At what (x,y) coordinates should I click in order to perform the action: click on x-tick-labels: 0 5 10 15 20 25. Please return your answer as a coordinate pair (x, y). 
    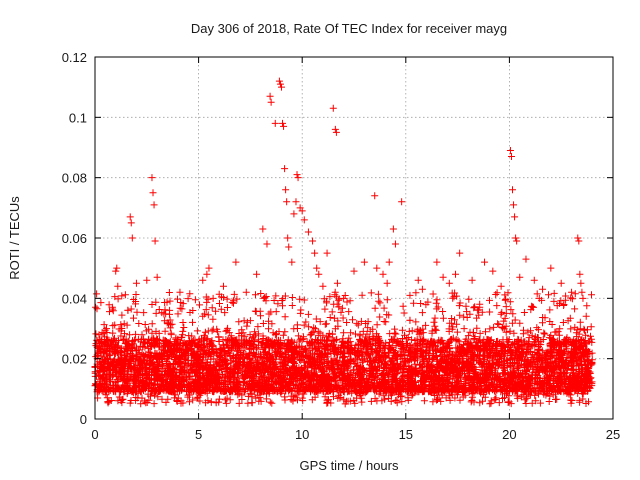
    Looking at the image, I should click on (355, 434).